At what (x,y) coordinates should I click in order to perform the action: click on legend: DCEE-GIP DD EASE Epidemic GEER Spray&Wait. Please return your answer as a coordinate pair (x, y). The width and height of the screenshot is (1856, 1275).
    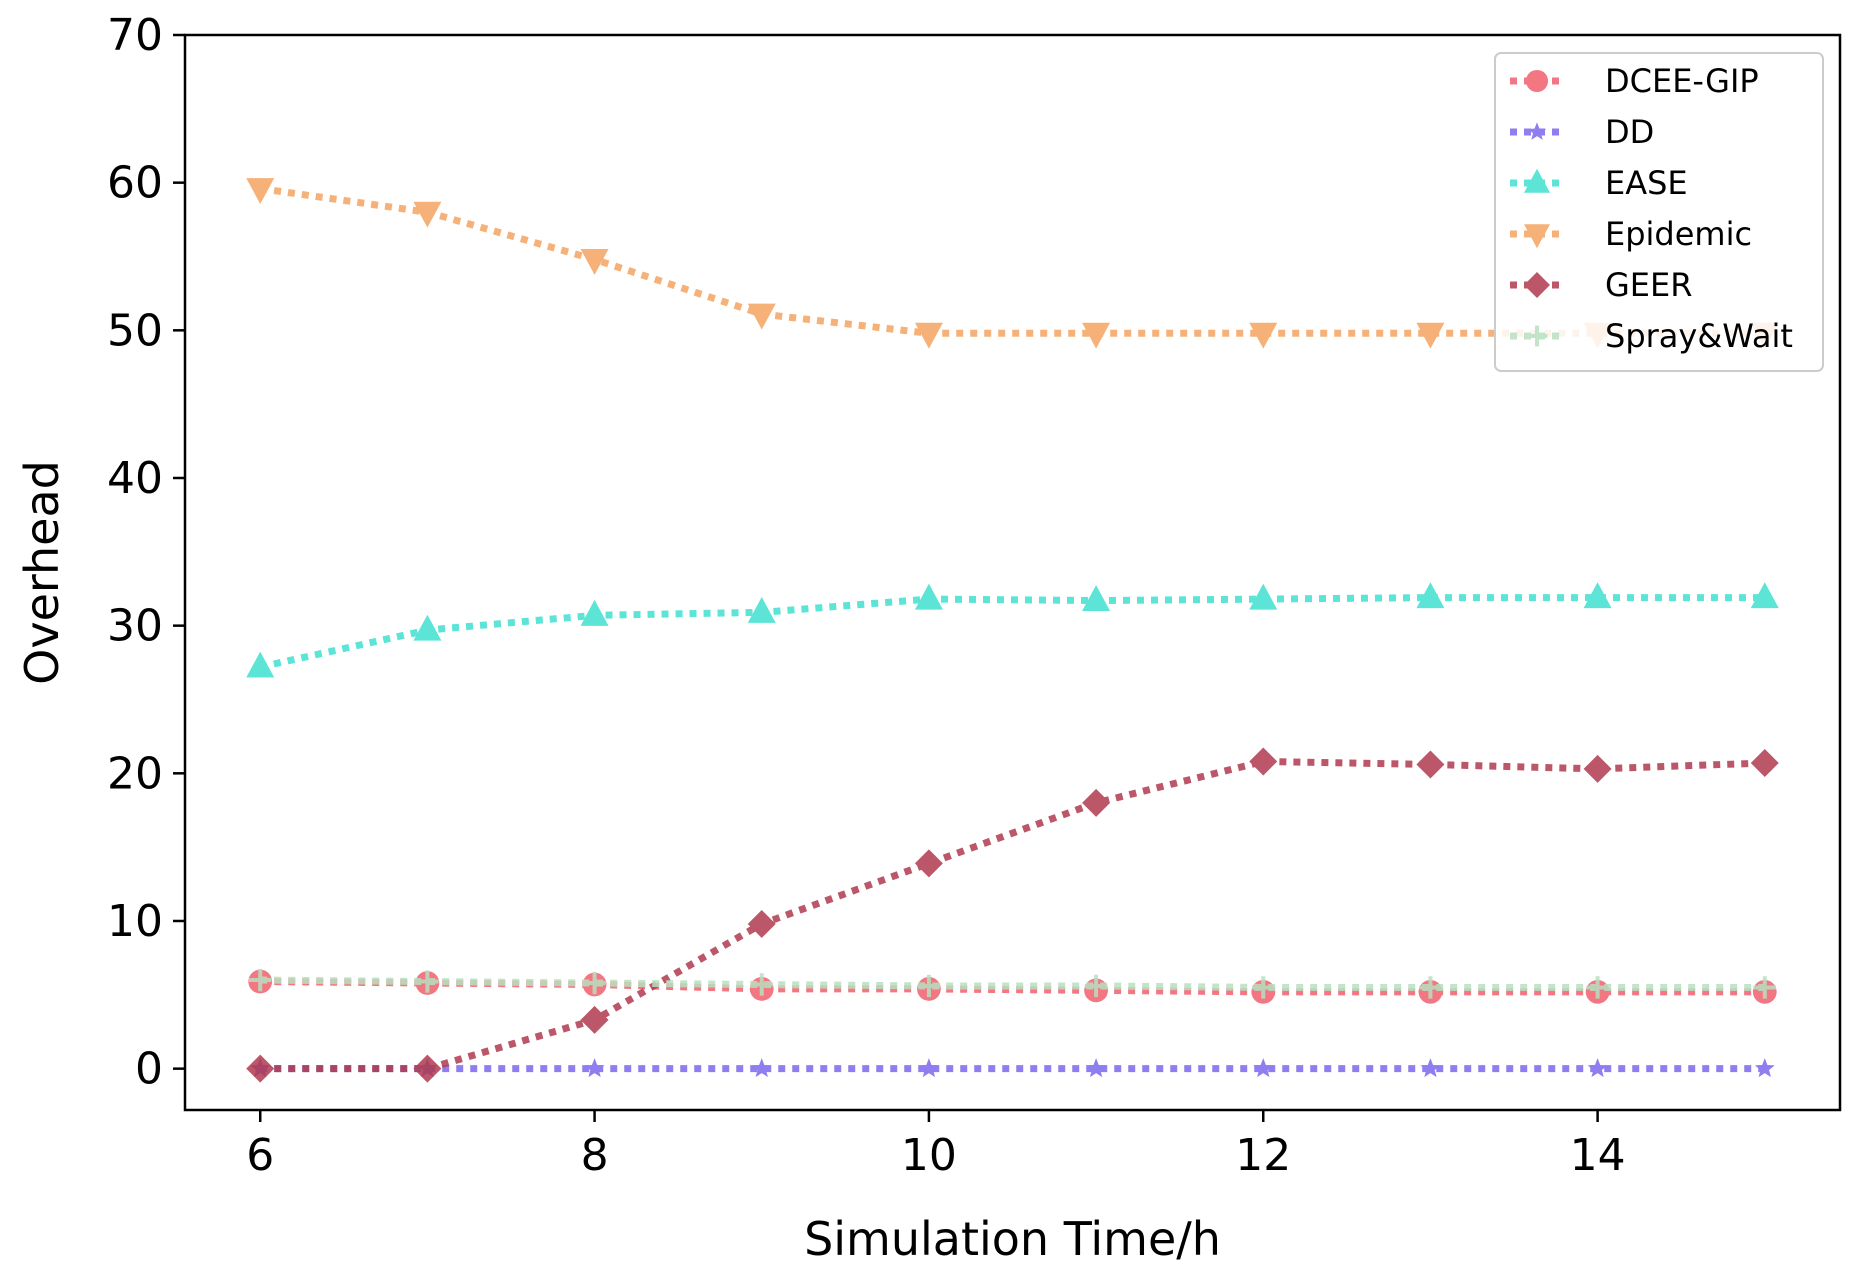
    Looking at the image, I should click on (1659, 212).